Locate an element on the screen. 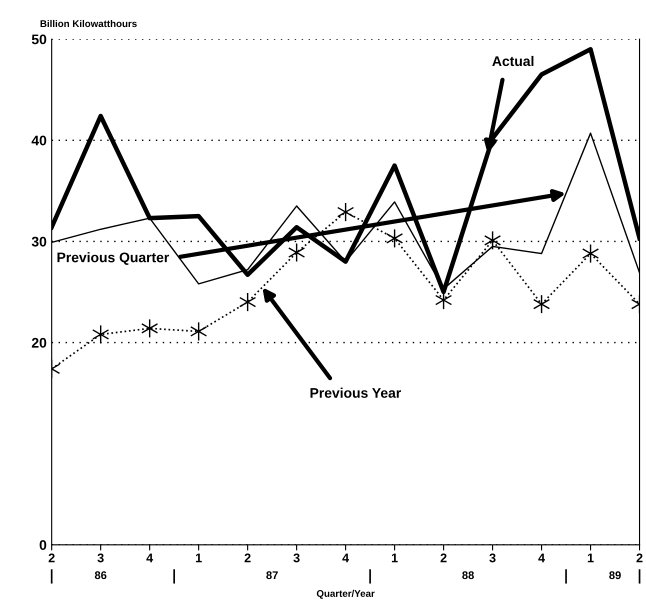 The image size is (646, 602). text: Previous Year is located at coordinates (356, 393).